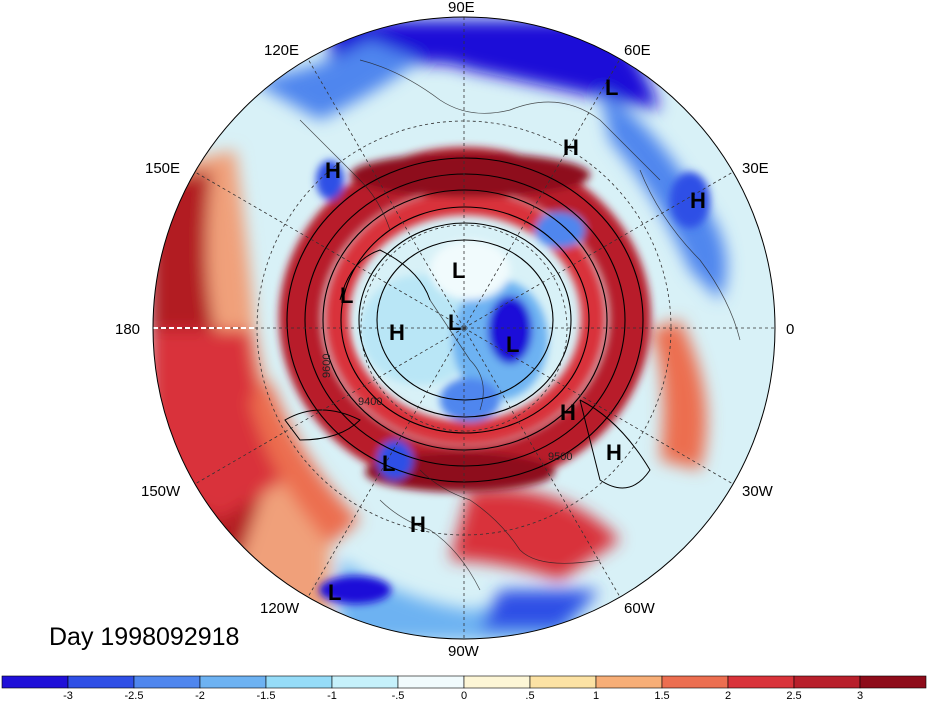 The height and width of the screenshot is (702, 928). I want to click on contour-label: 9600, so click(327, 366).